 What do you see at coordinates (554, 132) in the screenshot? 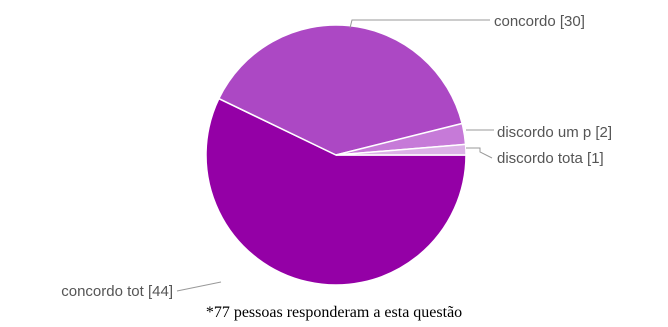
I see `slice-label-2: discordo um p [2]` at bounding box center [554, 132].